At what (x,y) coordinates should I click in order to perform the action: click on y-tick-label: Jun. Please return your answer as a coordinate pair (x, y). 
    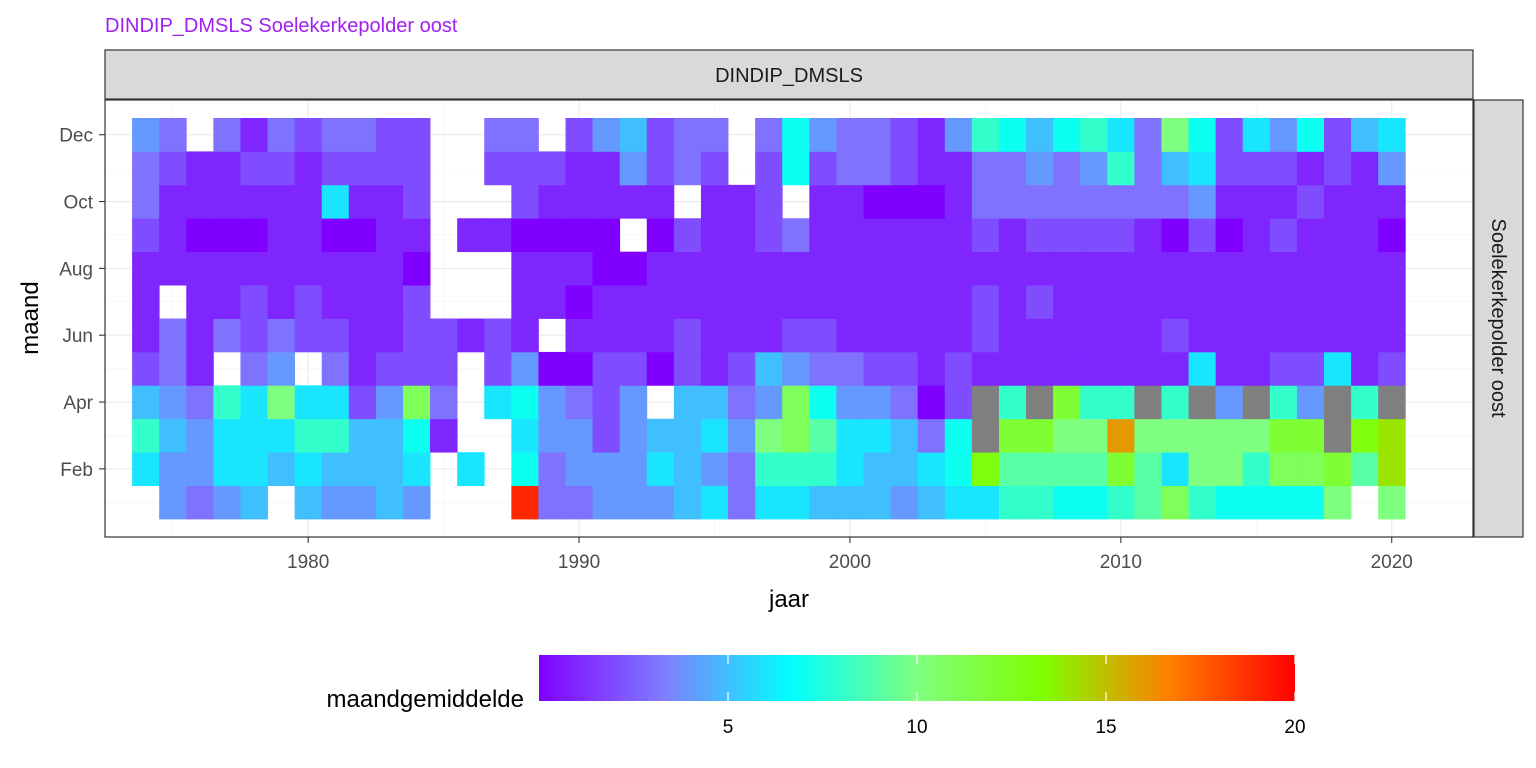
    Looking at the image, I should click on (77, 336).